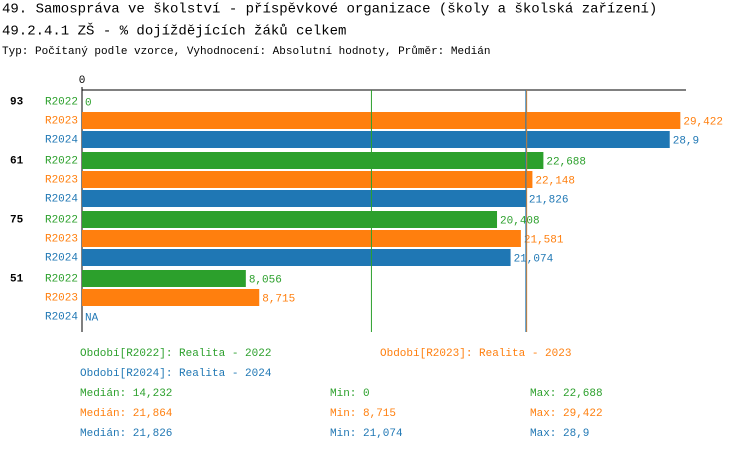 This screenshot has width=750, height=452. Describe the element at coordinates (379, 414) in the screenshot. I see `stat-value: 8,715` at that location.